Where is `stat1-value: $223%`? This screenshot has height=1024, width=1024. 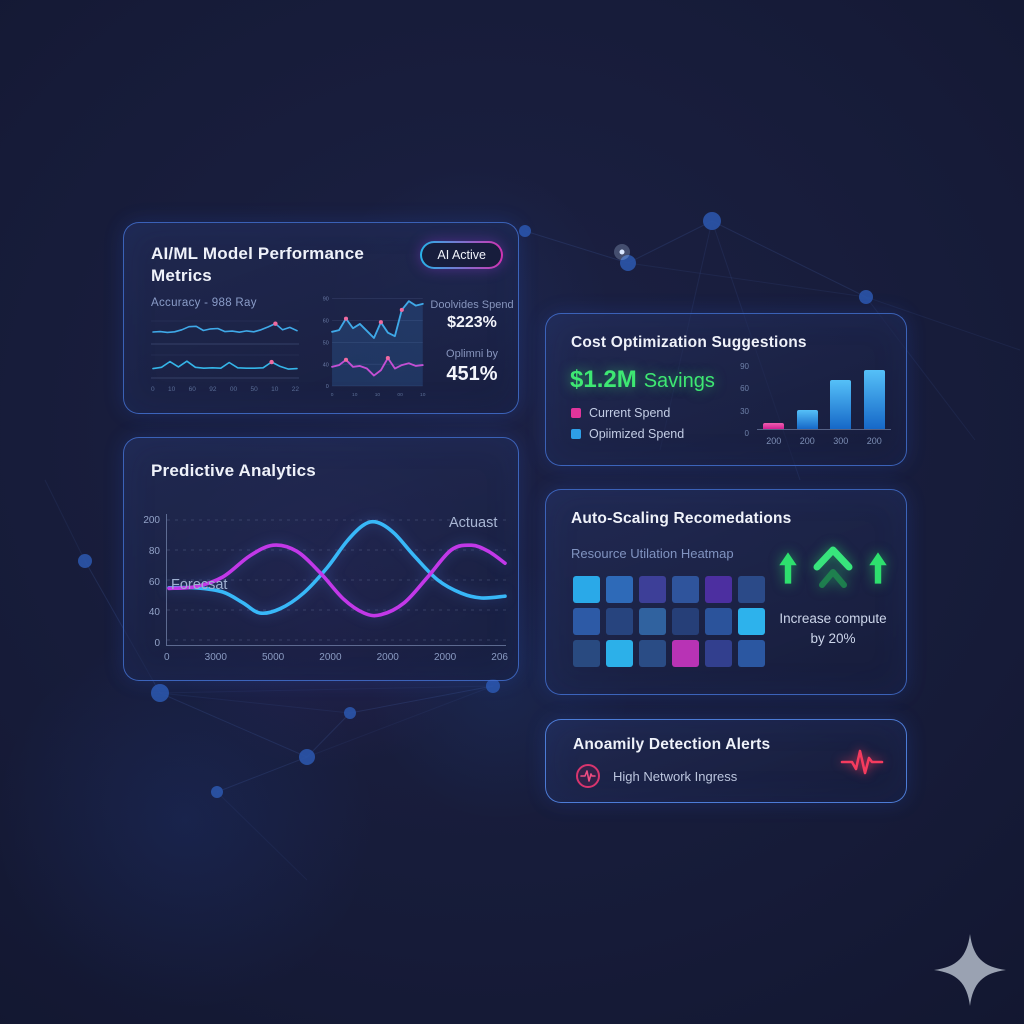
stat1-value: $223% is located at coordinates (472, 322).